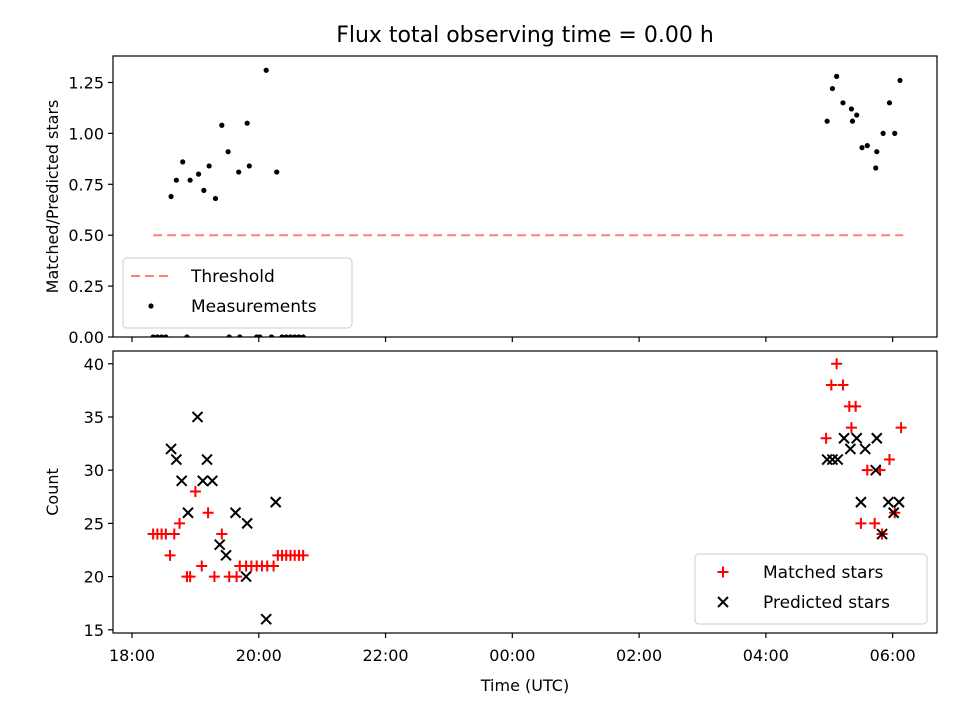 This screenshot has height=720, width=960. Describe the element at coordinates (86, 133) in the screenshot. I see `y-tick-label: 1.00` at that location.